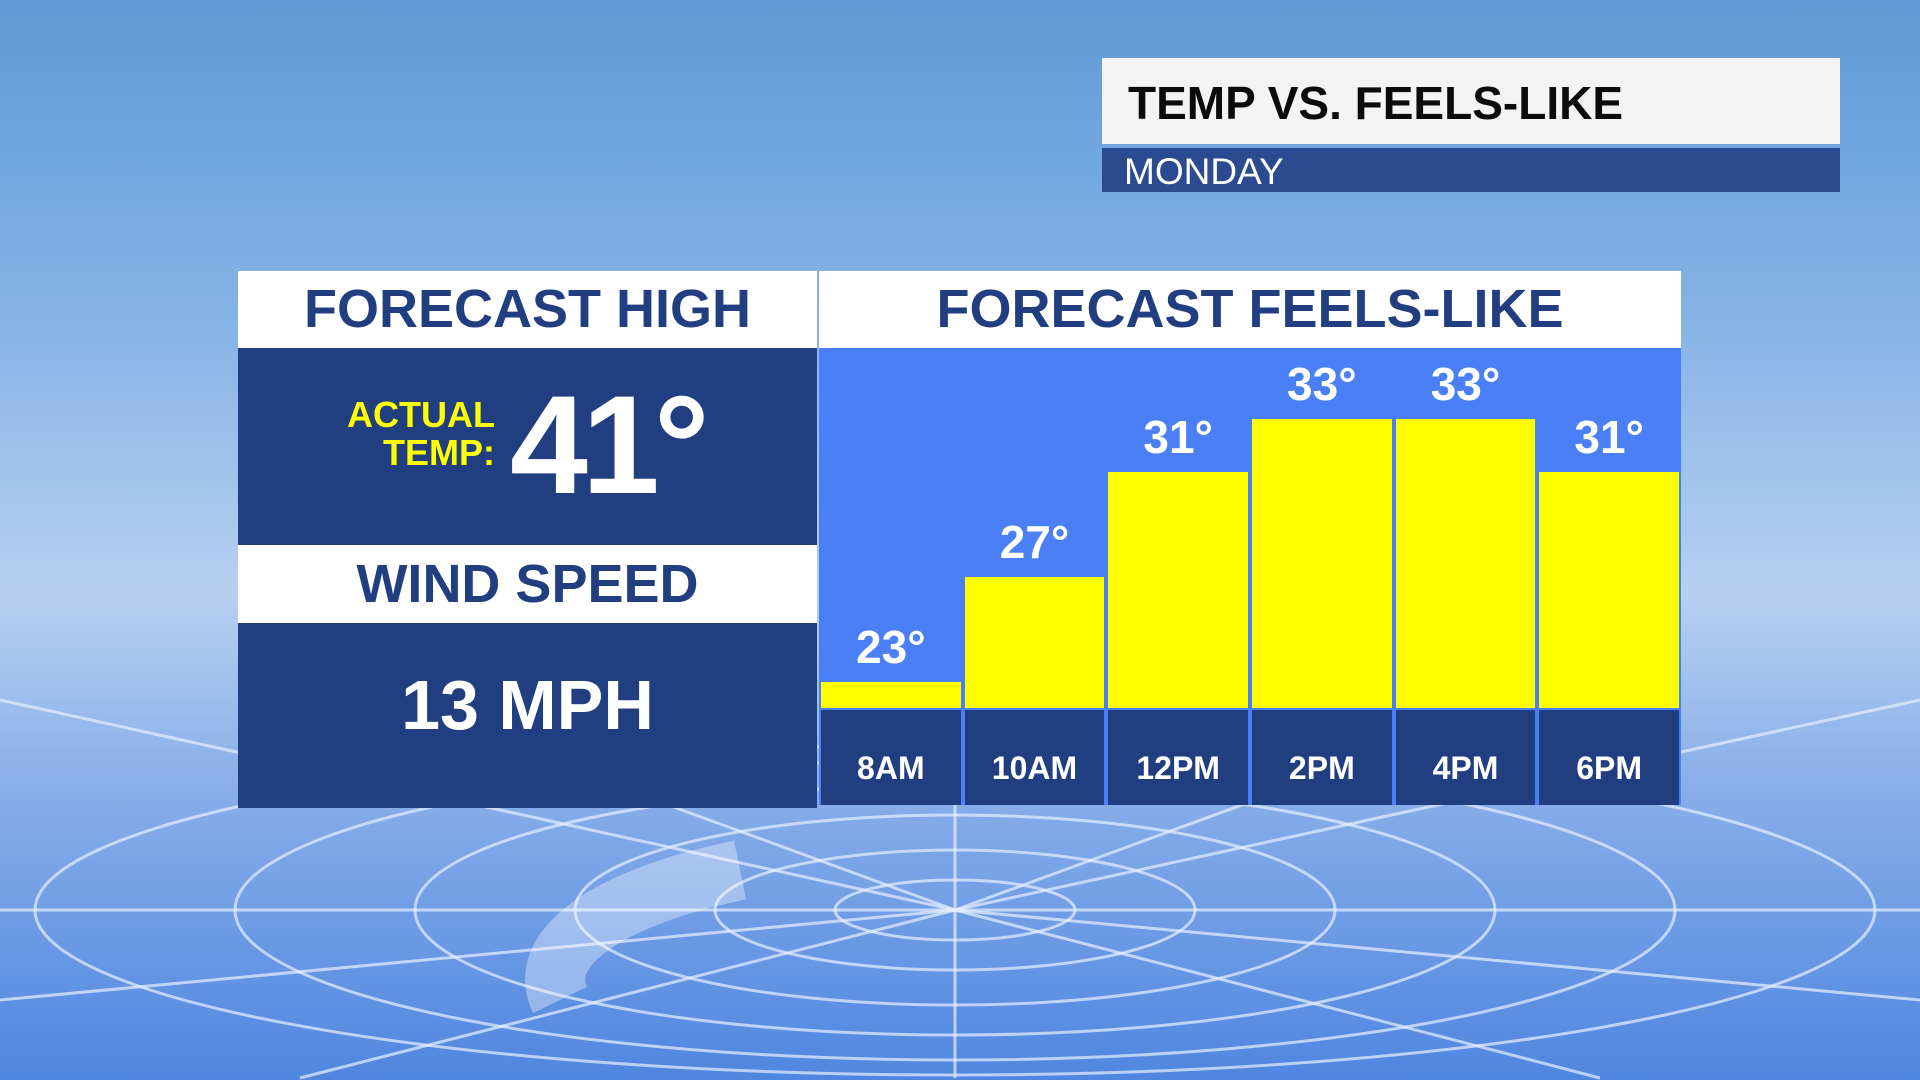 The width and height of the screenshot is (1920, 1080). I want to click on bar-column: 27° 10AM, so click(1034, 576).